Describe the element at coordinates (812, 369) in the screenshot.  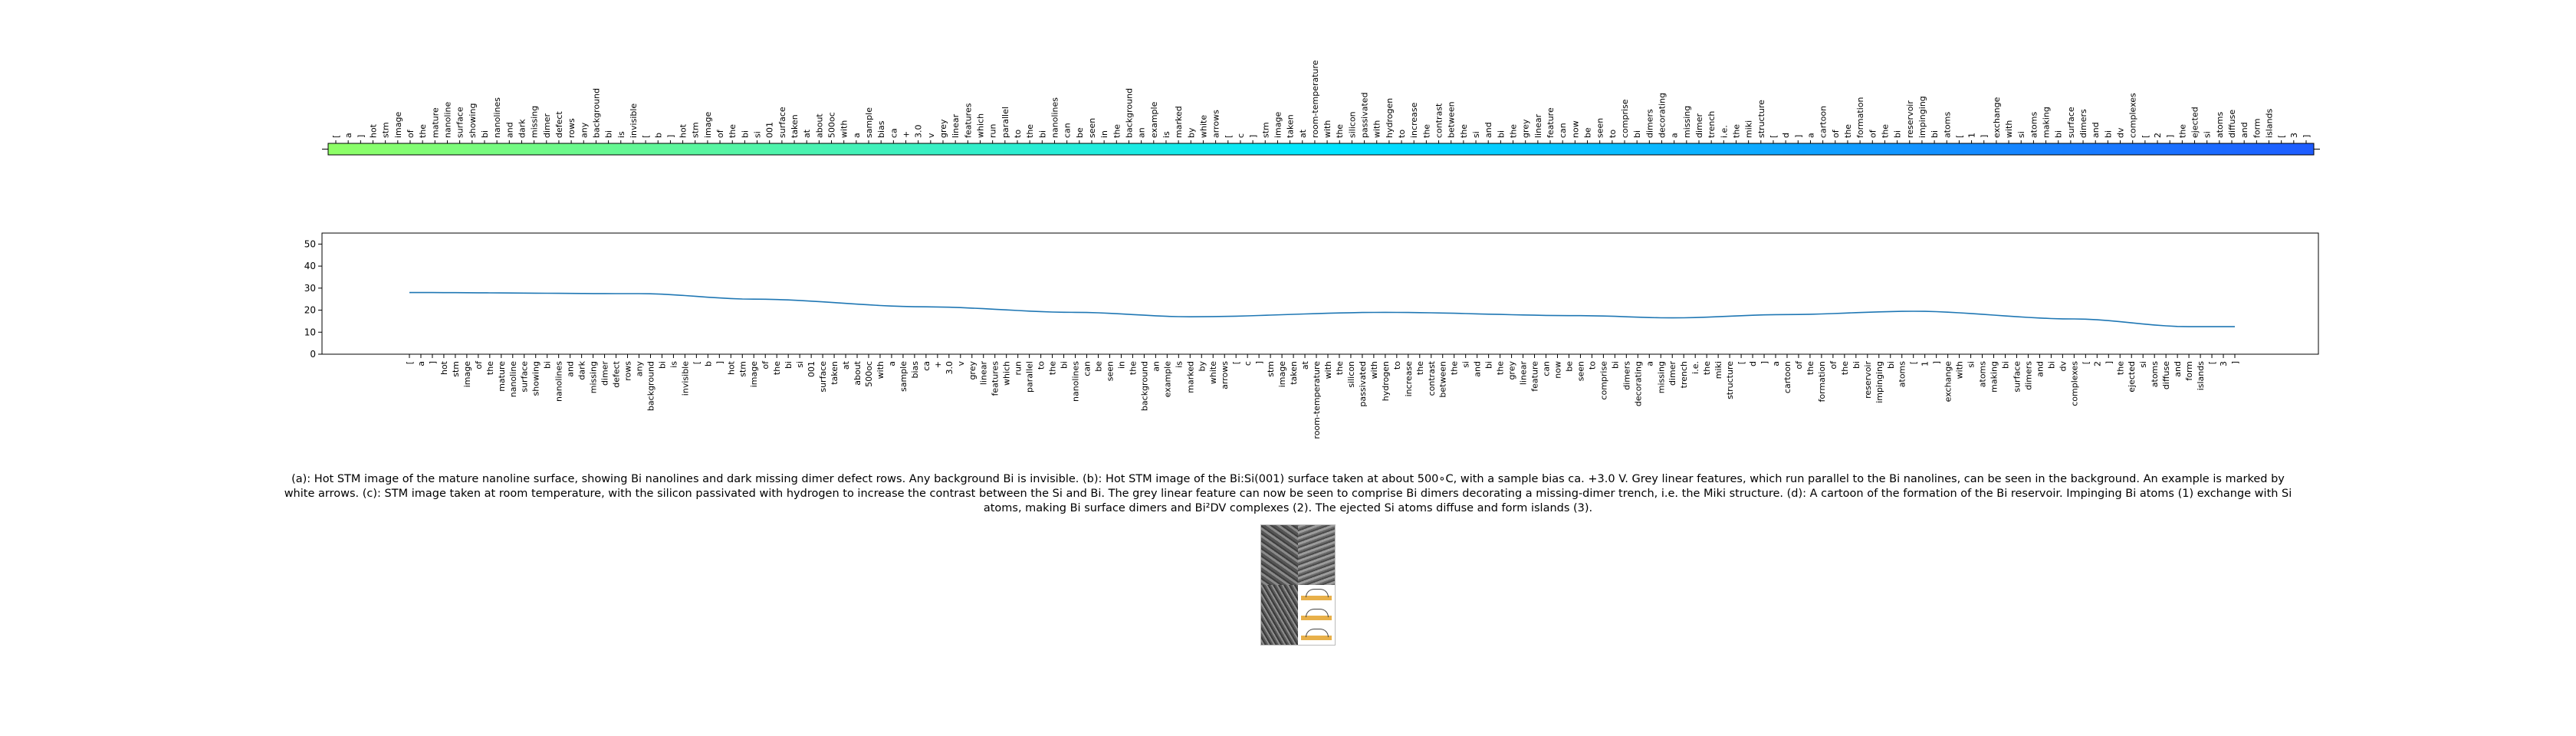
I see `x-tick-label: 001` at that location.